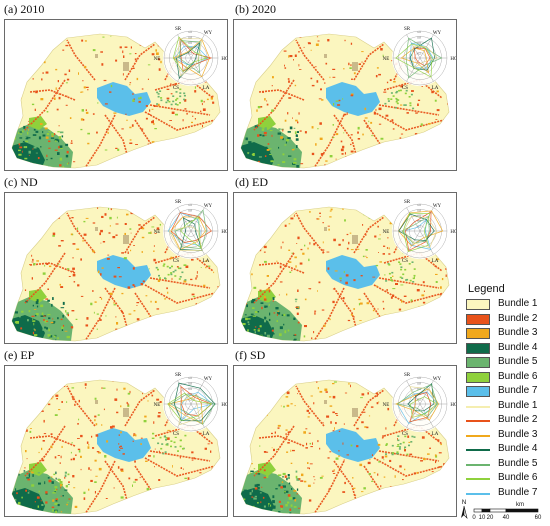 The image size is (550, 526). I want to click on legend-line-item: Bundle 5, so click(508, 465).